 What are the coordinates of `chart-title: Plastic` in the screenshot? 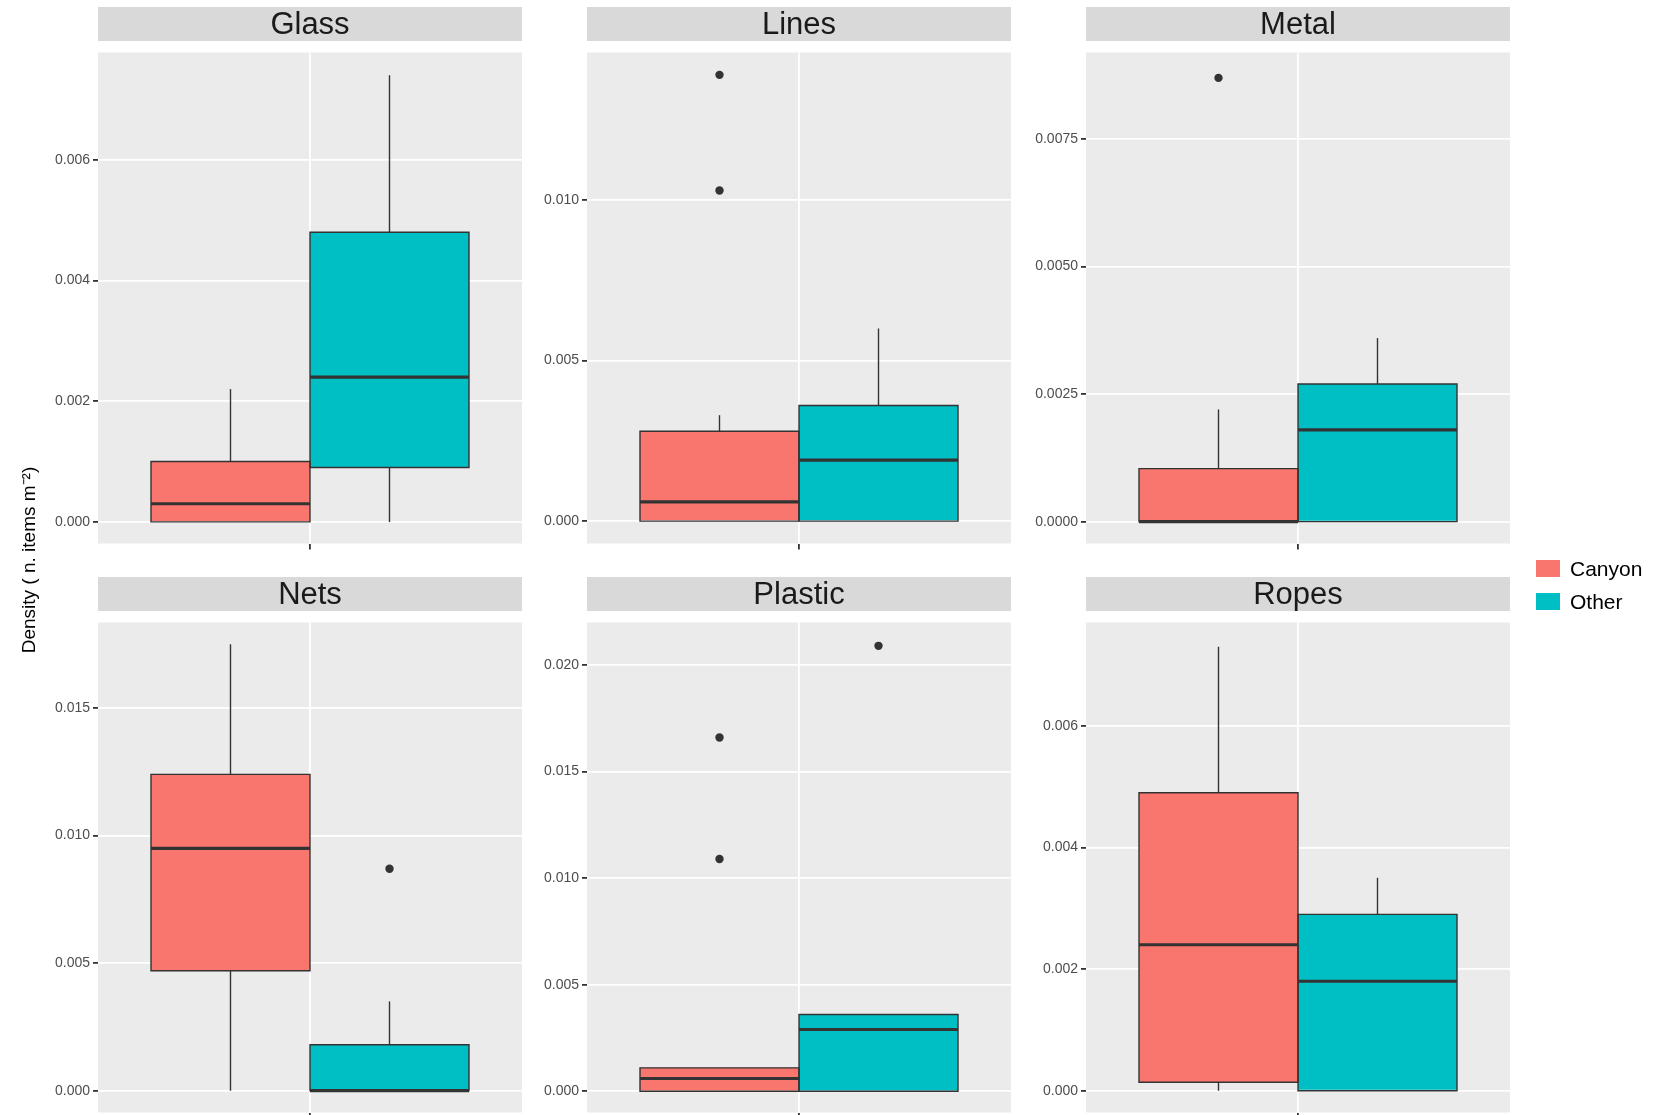 It's located at (799, 593).